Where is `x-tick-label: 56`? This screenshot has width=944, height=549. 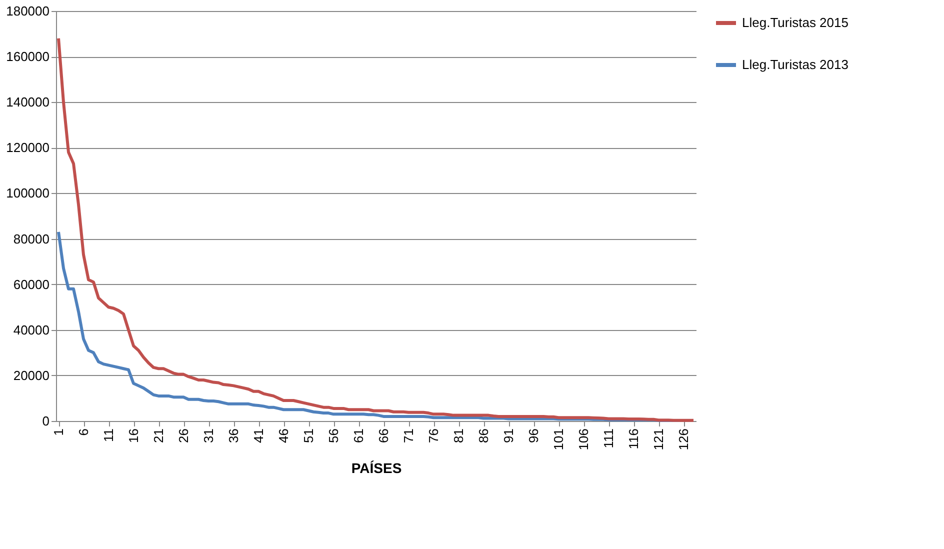
x-tick-label: 56 is located at coordinates (333, 435).